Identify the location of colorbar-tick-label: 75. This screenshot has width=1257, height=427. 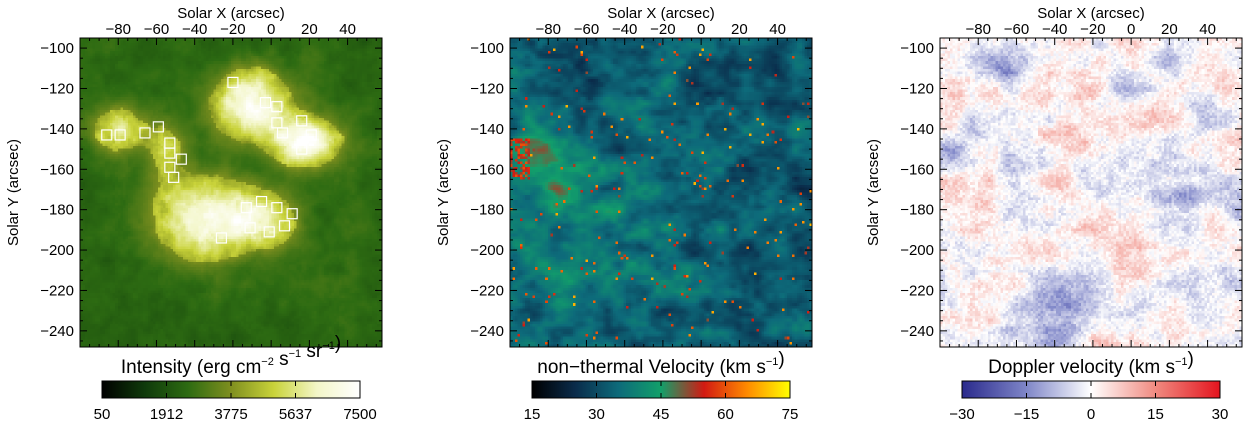
(790, 414).